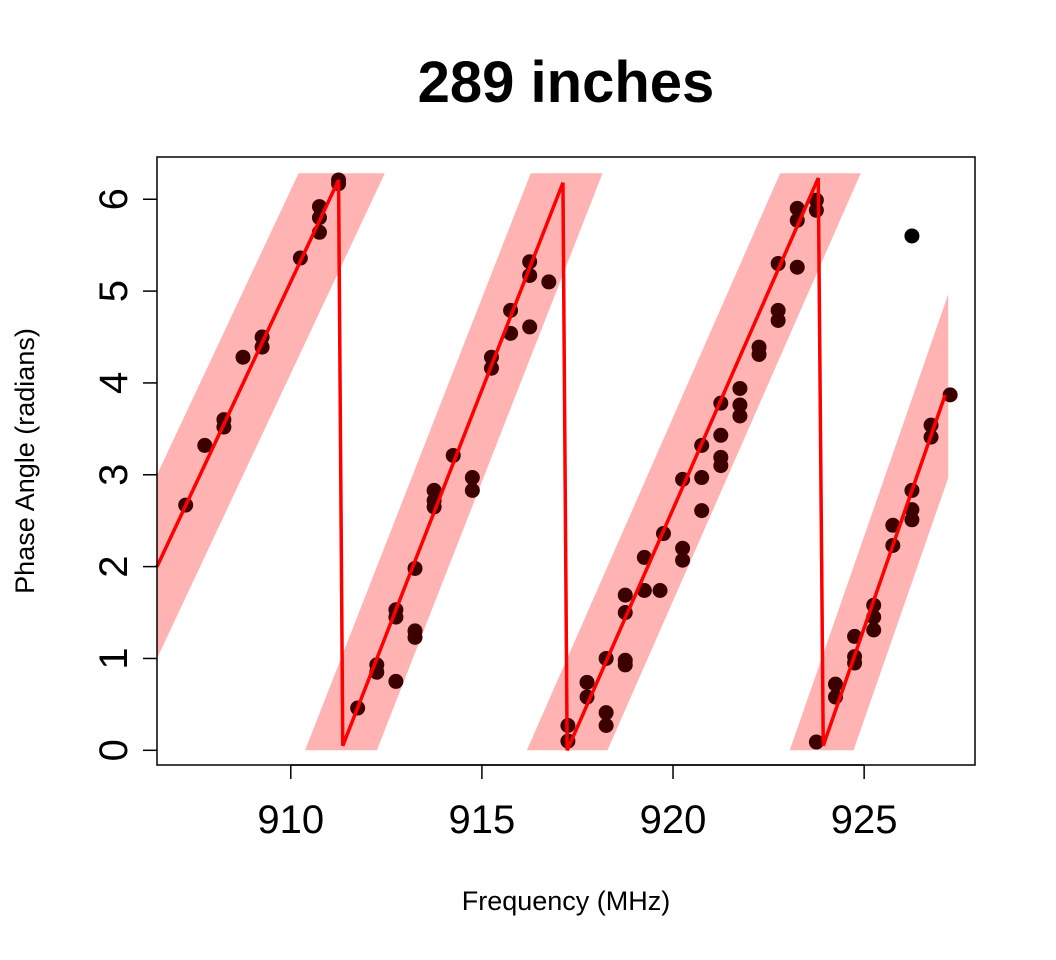  I want to click on x-axis-label: Frequency (MHz), so click(566, 901).